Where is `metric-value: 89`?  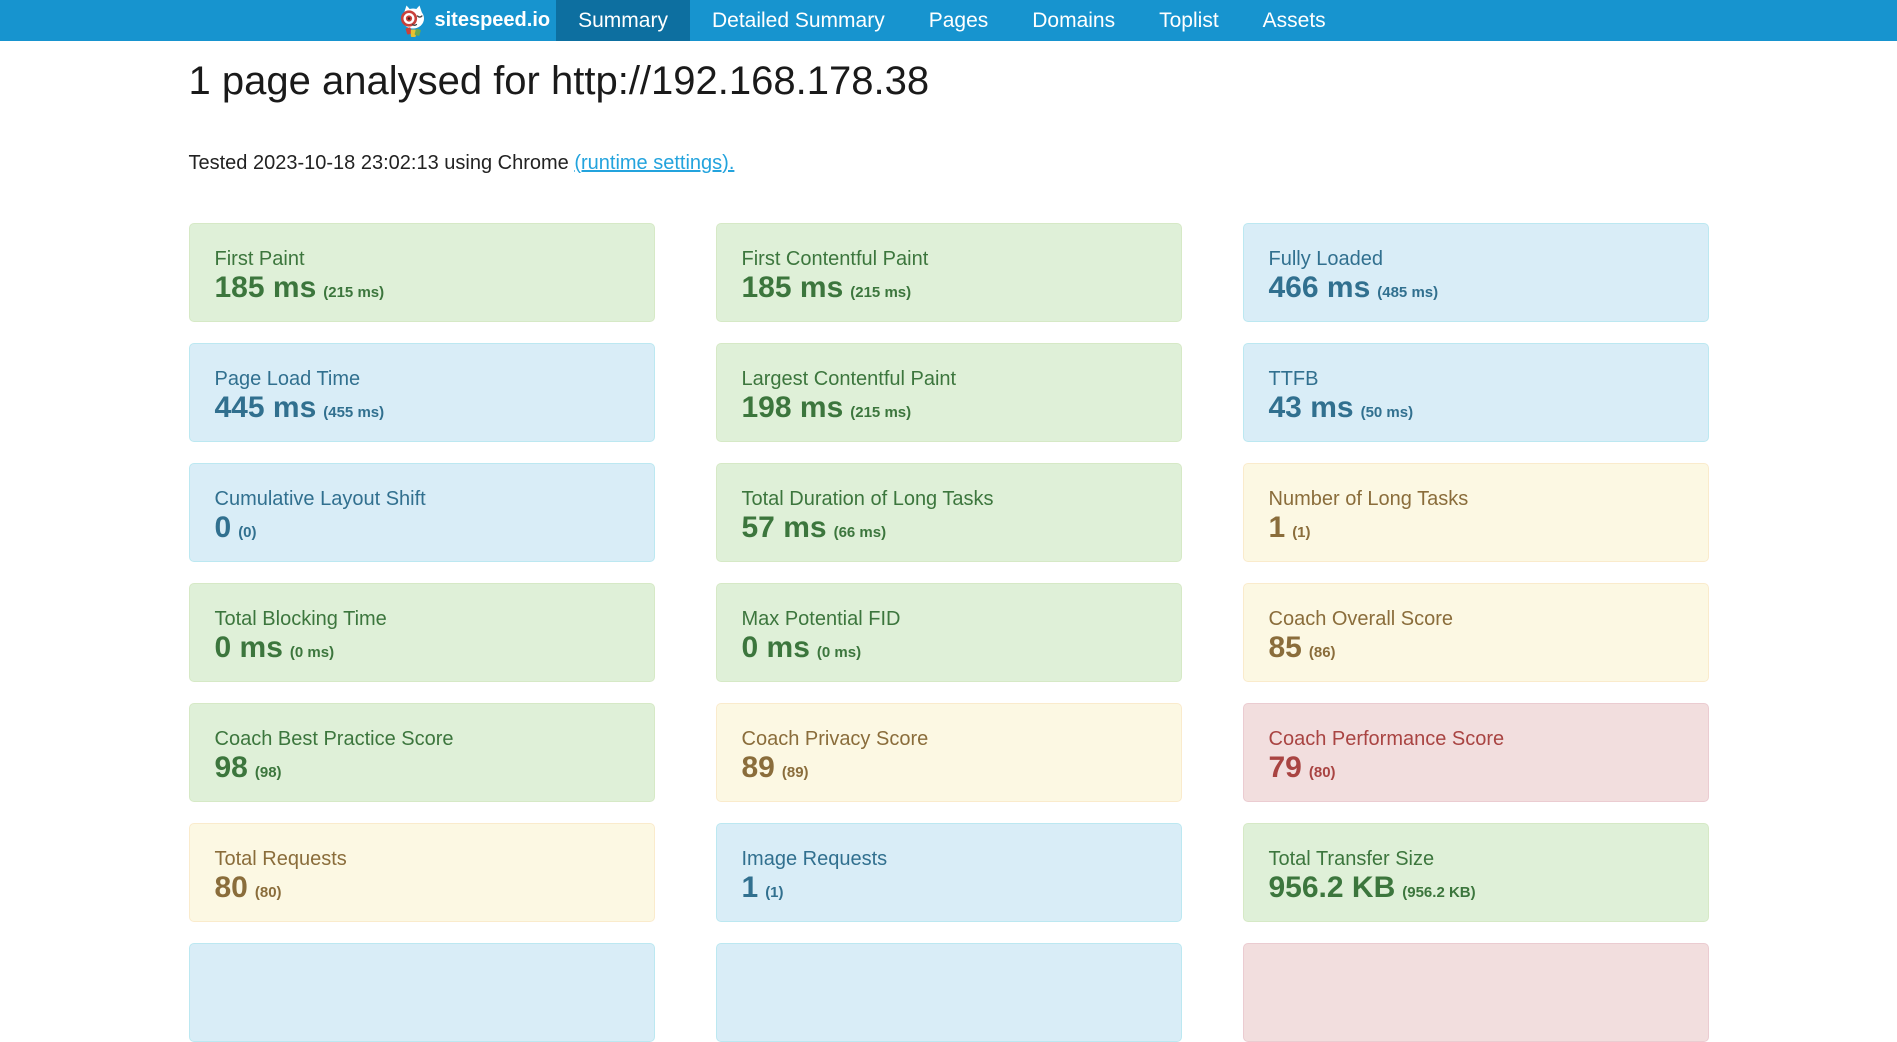 metric-value: 89 is located at coordinates (758, 767).